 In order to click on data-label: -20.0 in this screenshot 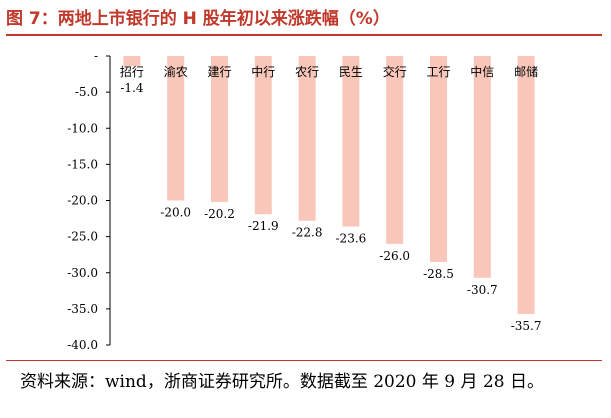, I will do `click(175, 213)`.